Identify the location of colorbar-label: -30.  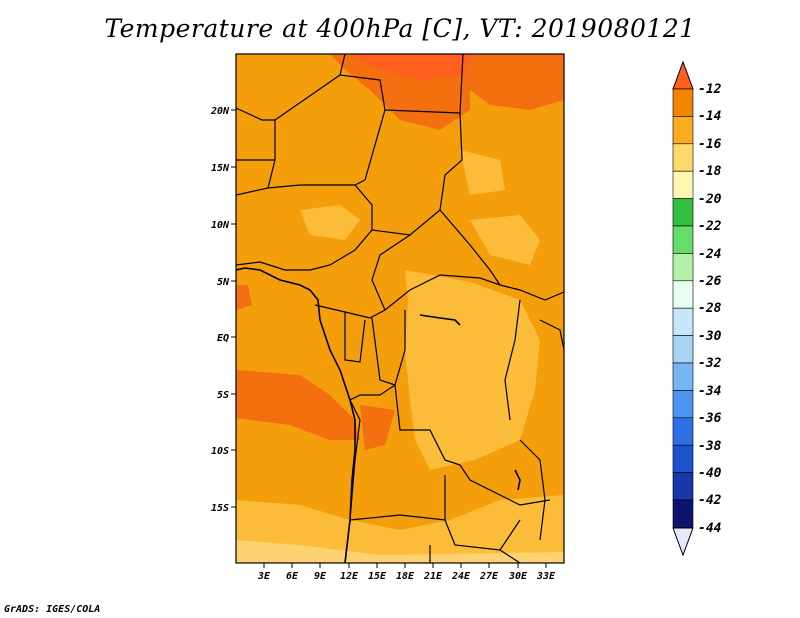
(710, 336).